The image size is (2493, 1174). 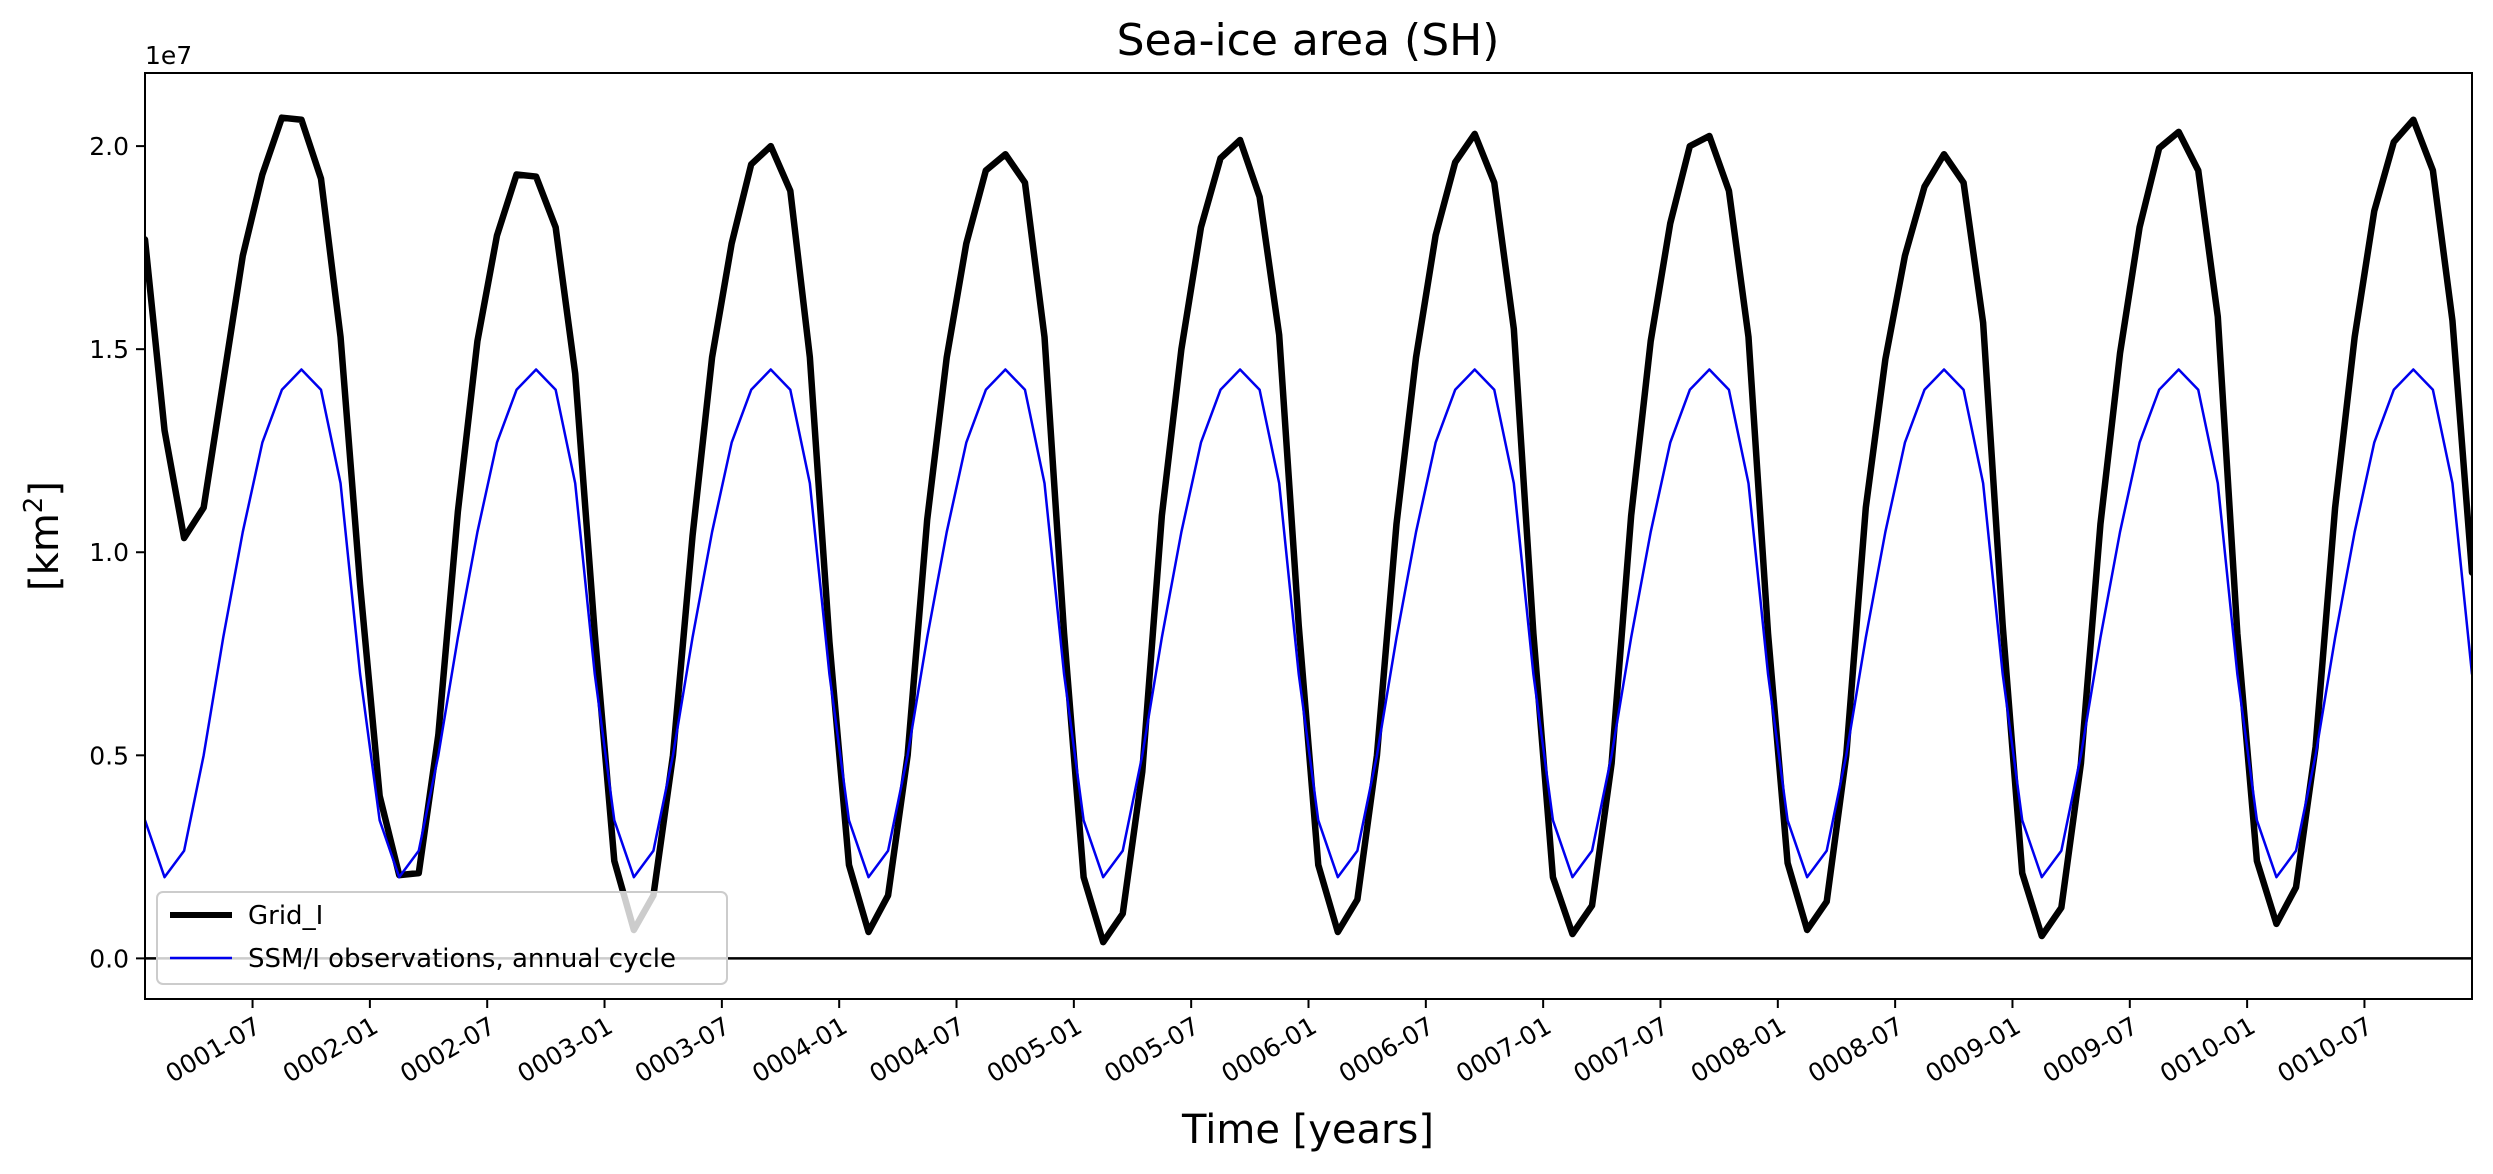 I want to click on legend: Grid_I SSM/I observations, annual cycle, so click(x=442, y=938).